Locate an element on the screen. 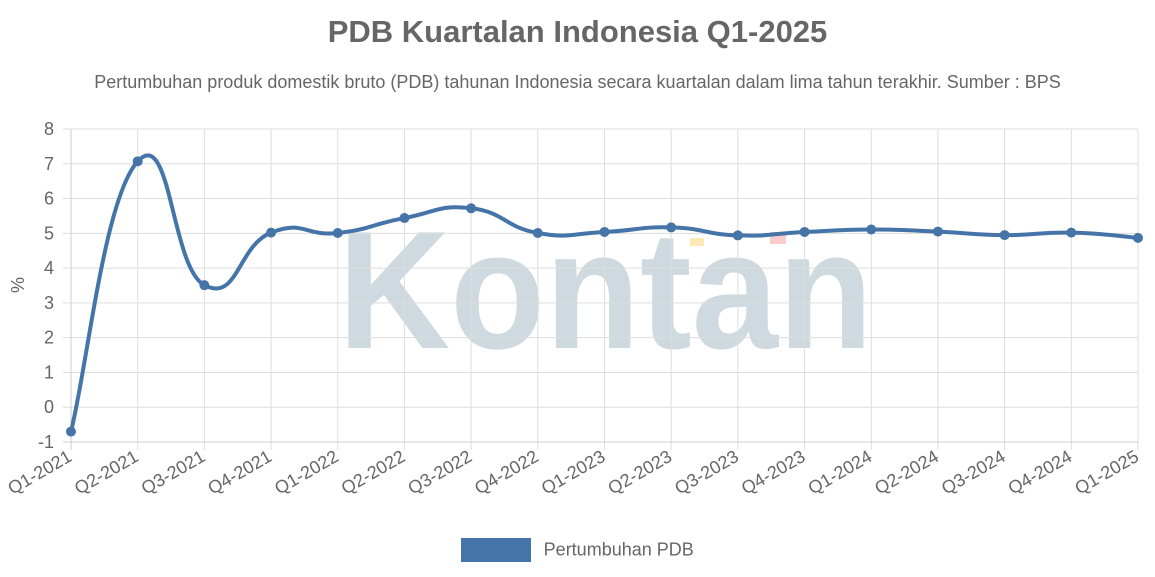 Image resolution: width=1155 pixels, height=577 pixels. x-tick-label: Q3-2021 is located at coordinates (173, 472).